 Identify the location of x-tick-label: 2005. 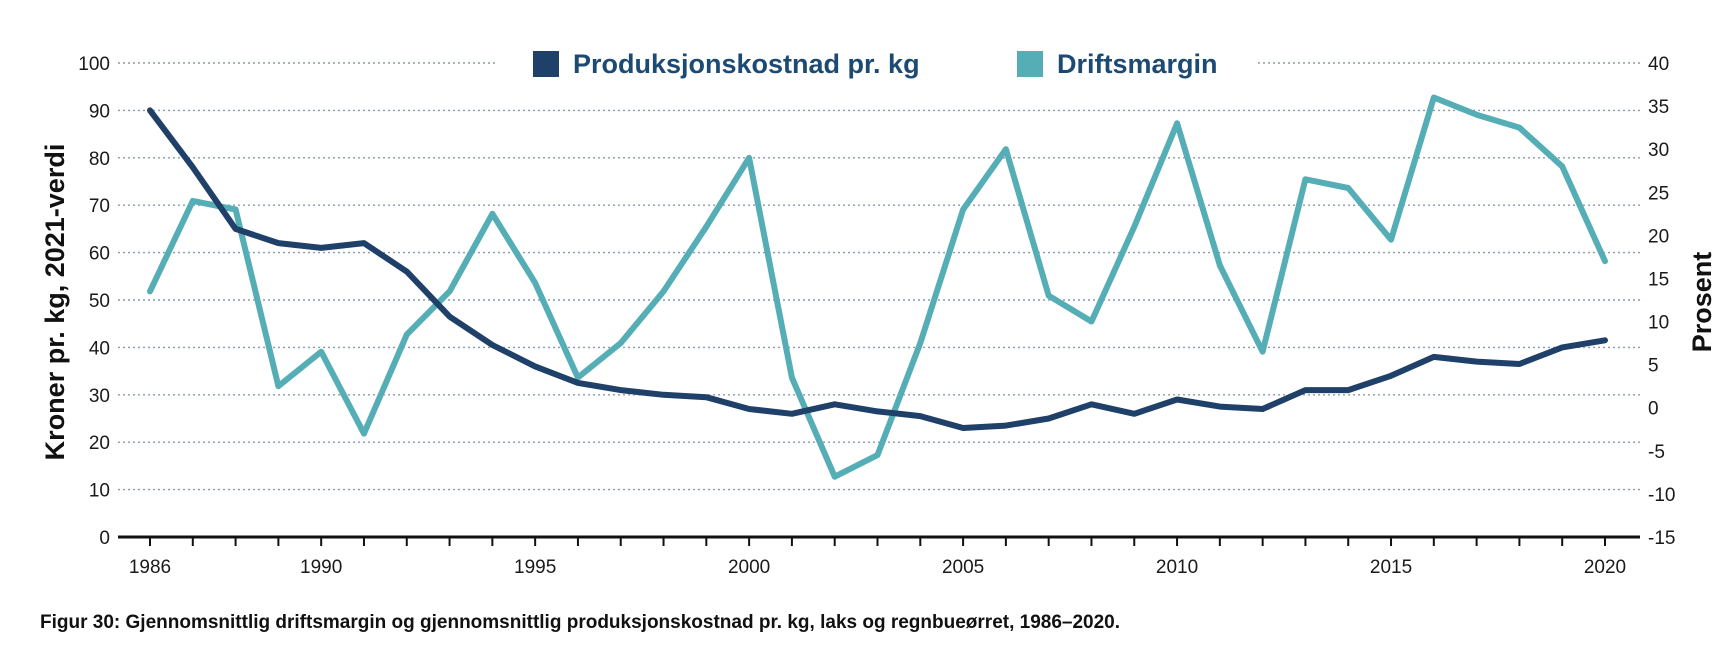
(963, 567).